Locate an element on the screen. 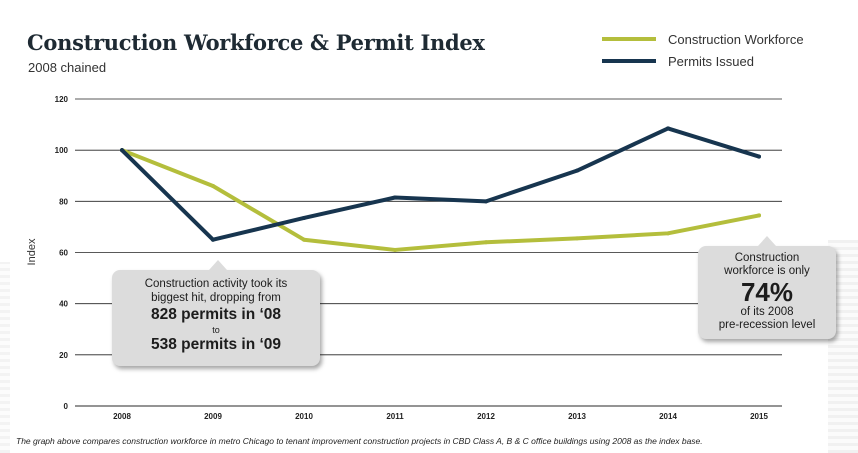 The width and height of the screenshot is (858, 453). x-tick-label: 2010 is located at coordinates (304, 416).